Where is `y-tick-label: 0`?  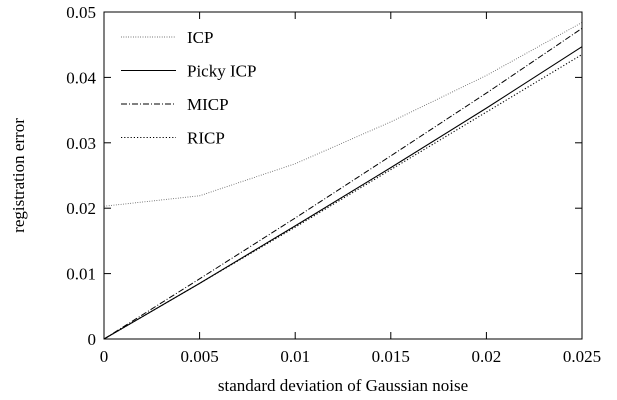
y-tick-label: 0 is located at coordinates (92, 339).